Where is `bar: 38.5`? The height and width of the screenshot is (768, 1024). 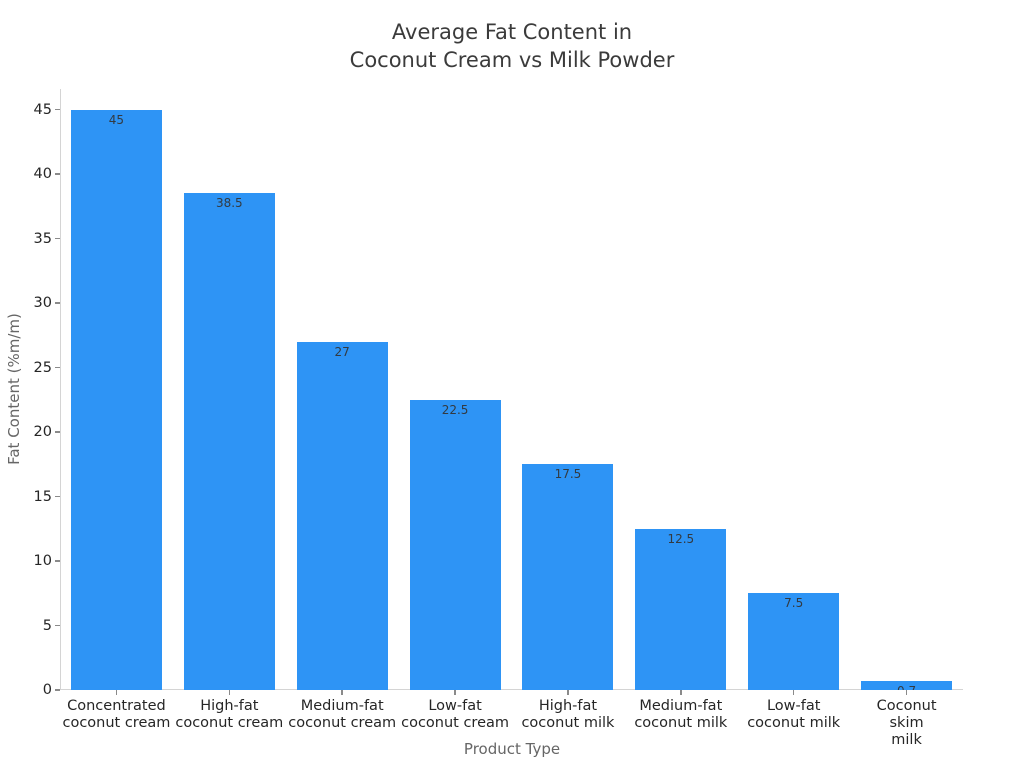
bar: 38.5 is located at coordinates (229, 441).